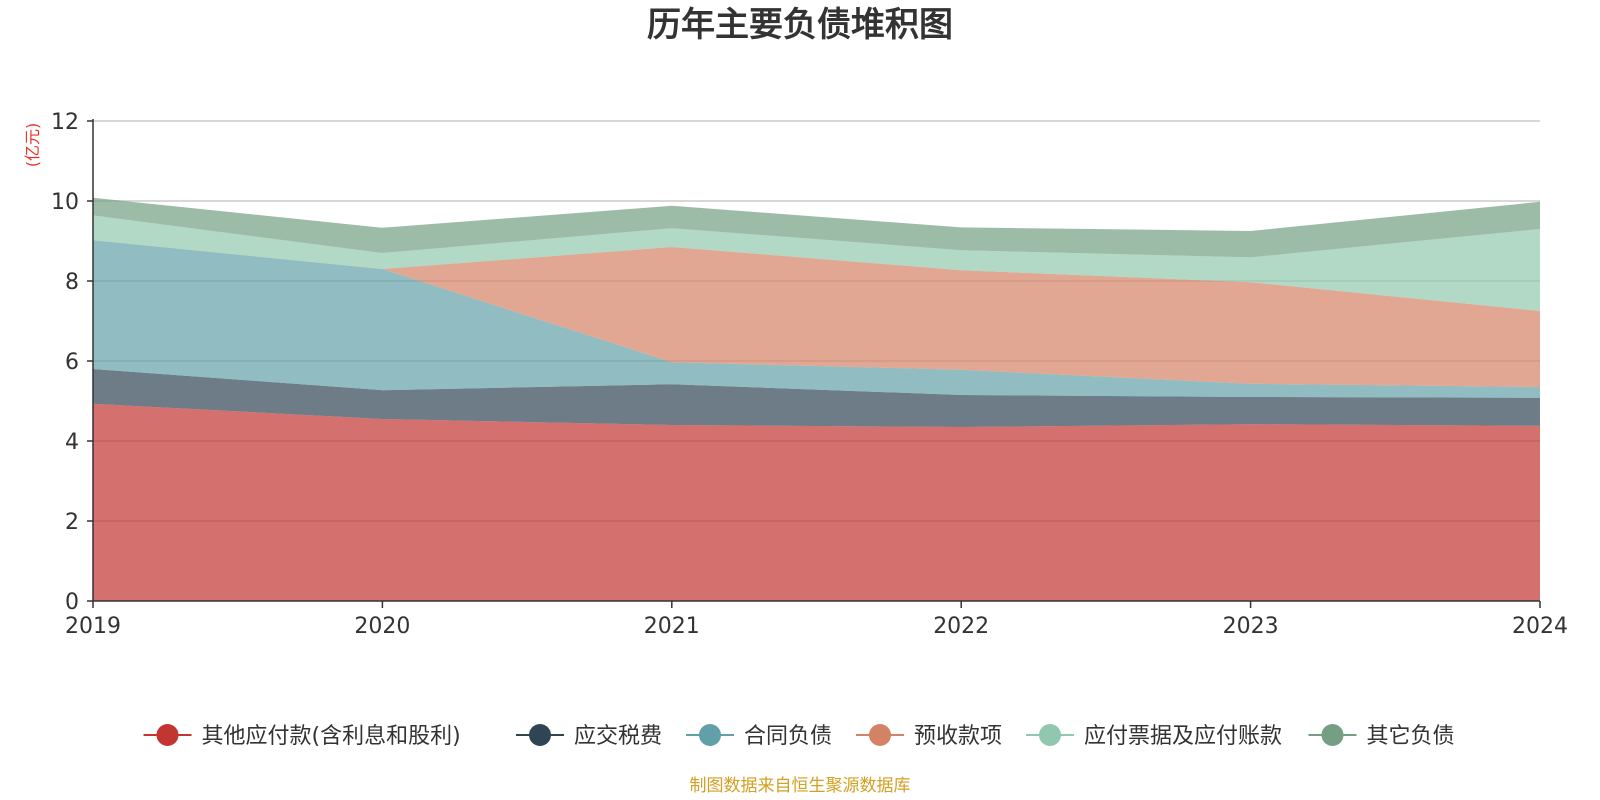 This screenshot has height=800, width=1600. I want to click on legend-label: 其它负债, so click(1411, 736).